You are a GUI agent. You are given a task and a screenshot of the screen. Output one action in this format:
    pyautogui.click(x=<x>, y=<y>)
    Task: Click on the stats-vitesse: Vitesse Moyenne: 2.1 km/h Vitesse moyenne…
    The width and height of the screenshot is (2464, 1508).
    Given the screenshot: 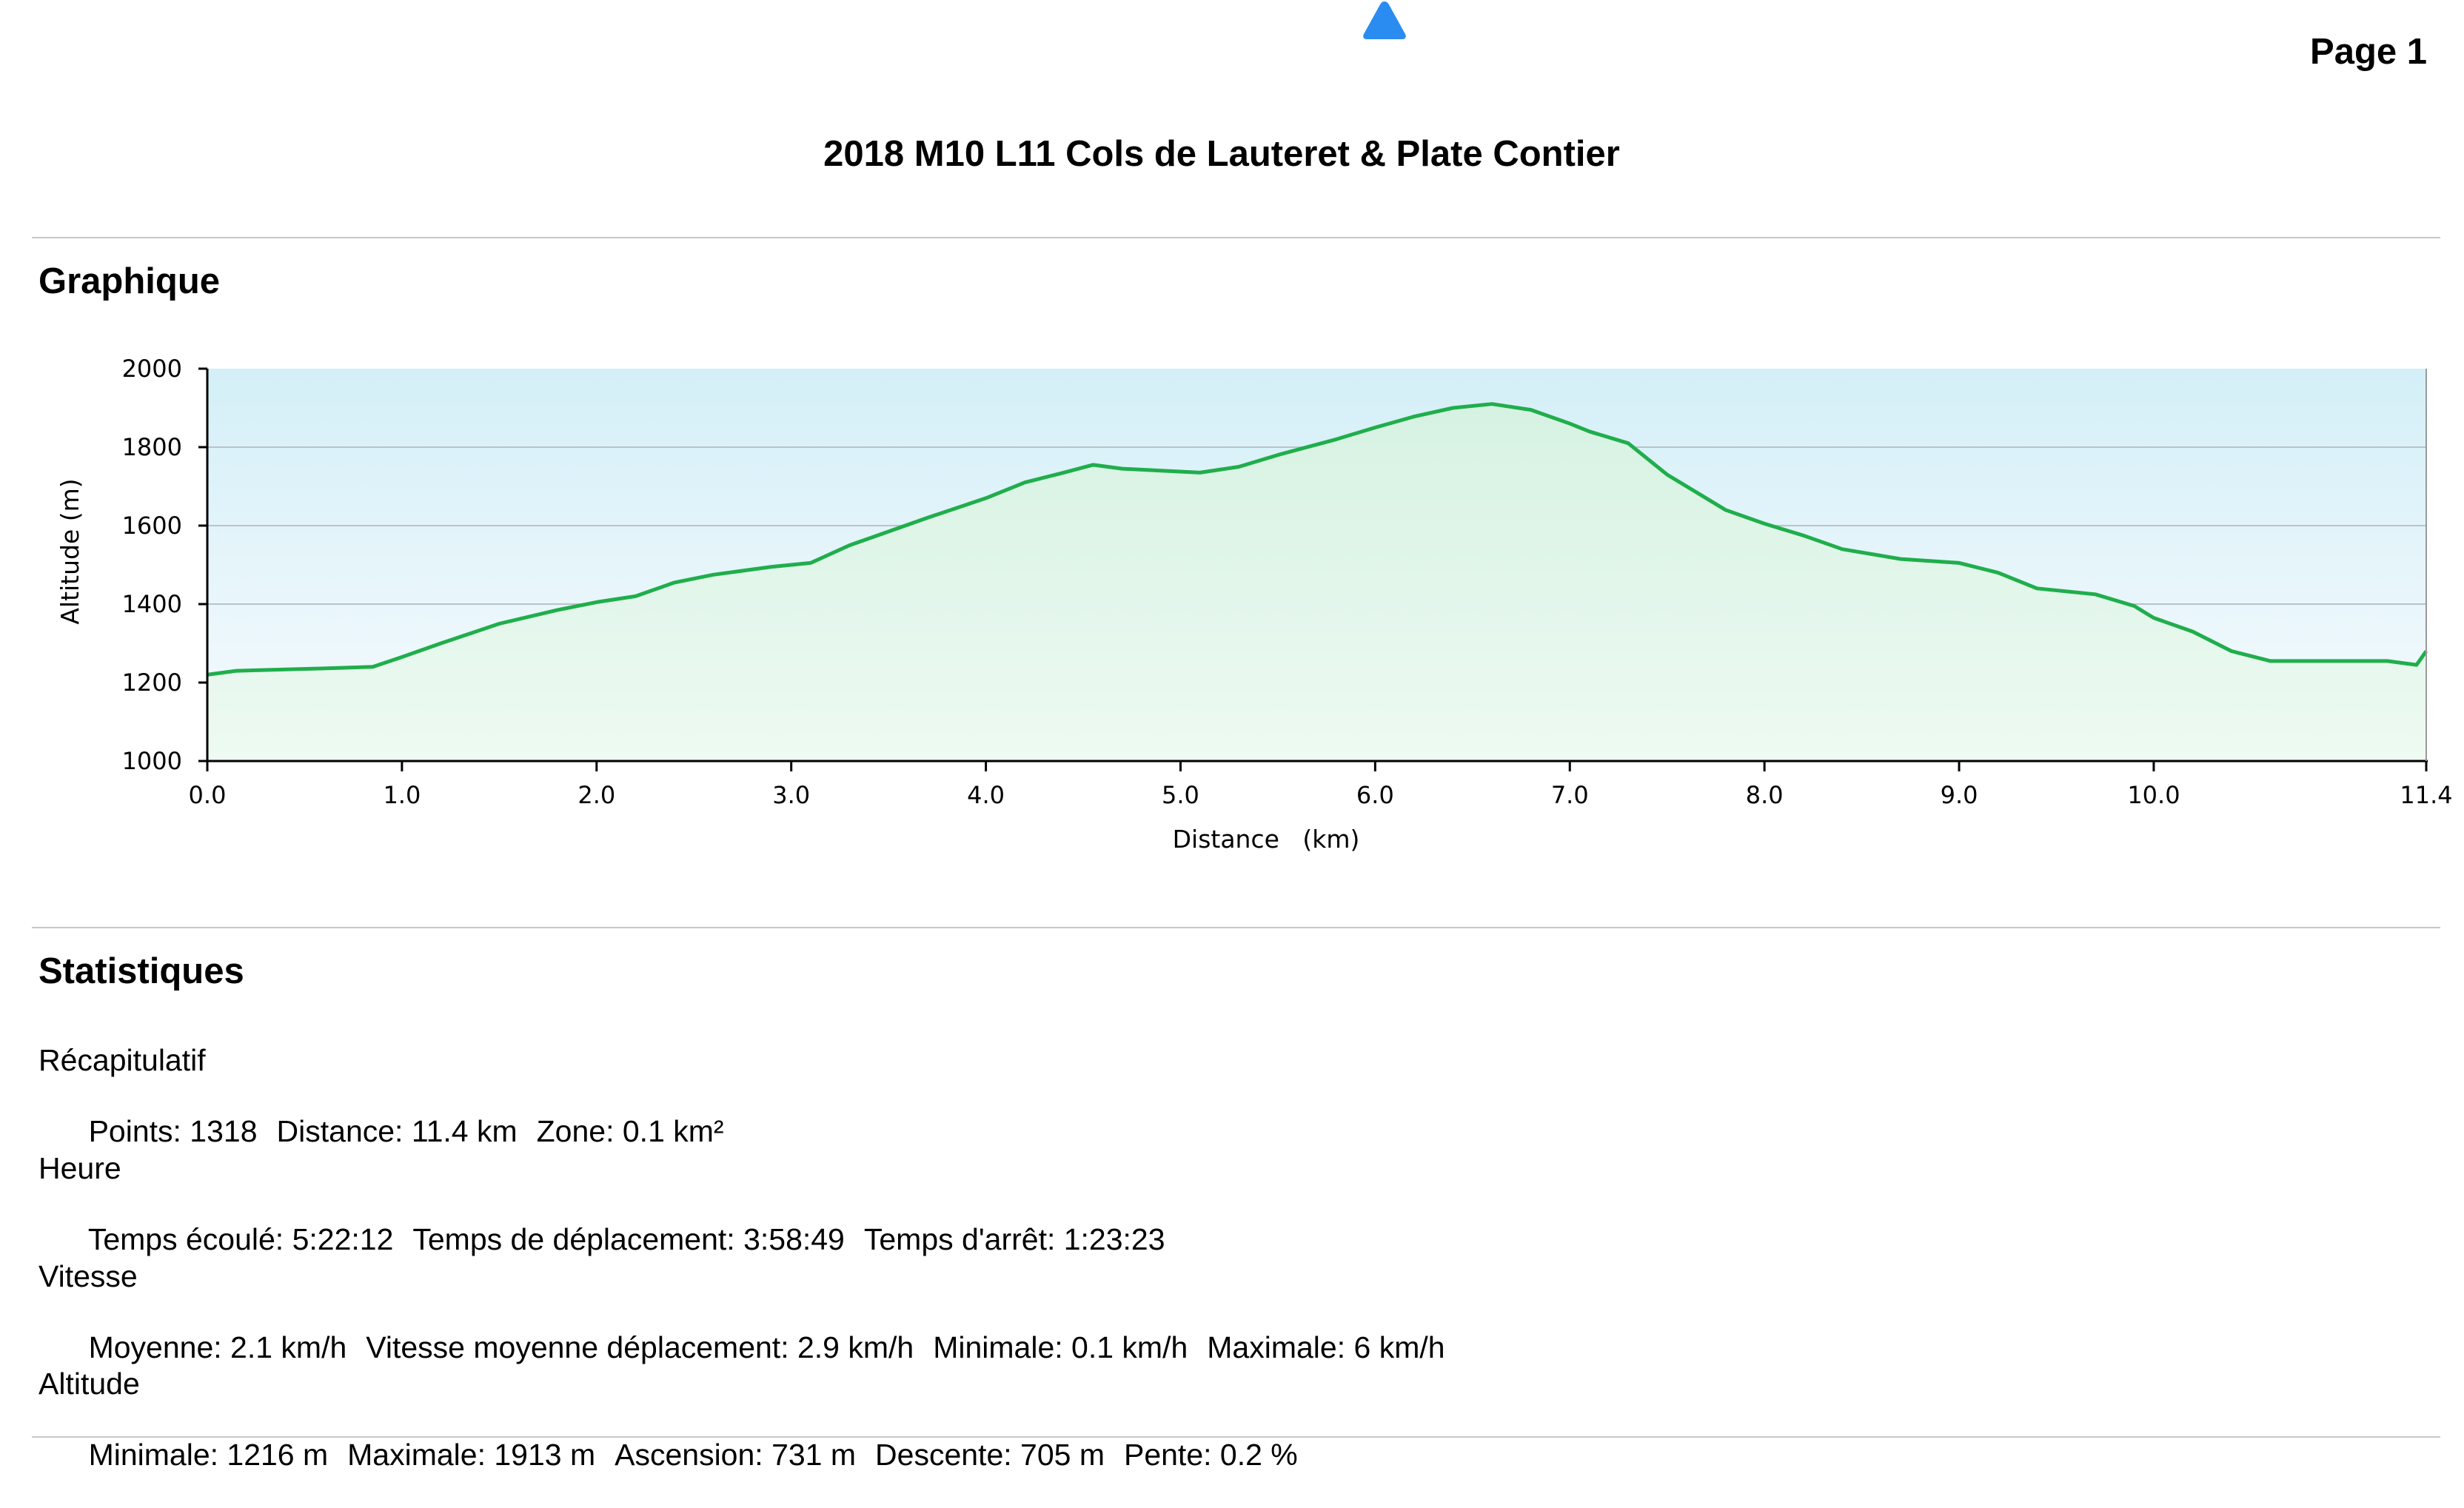 What is the action you would take?
    pyautogui.click(x=751, y=1330)
    